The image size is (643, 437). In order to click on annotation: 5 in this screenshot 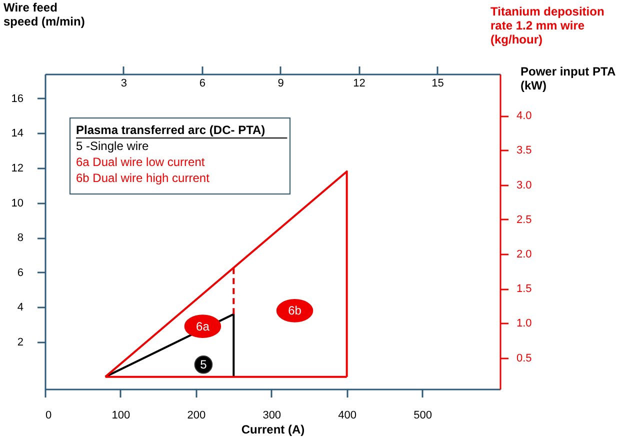, I will do `click(204, 365)`.